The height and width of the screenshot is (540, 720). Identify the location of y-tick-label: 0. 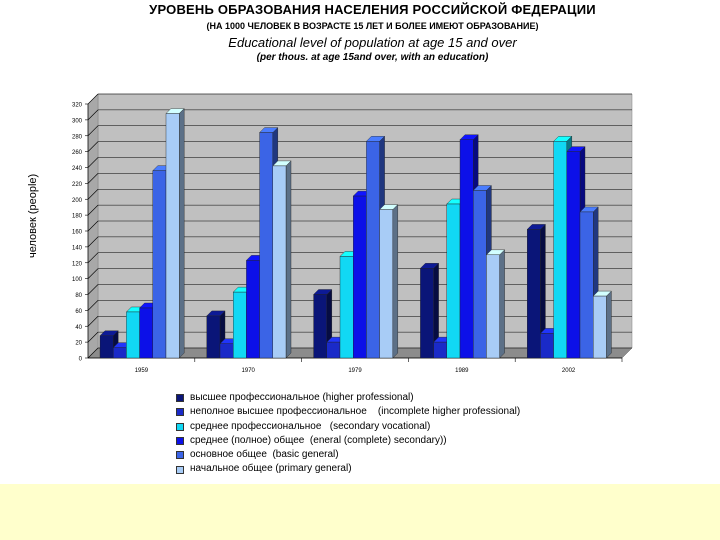
(81, 360).